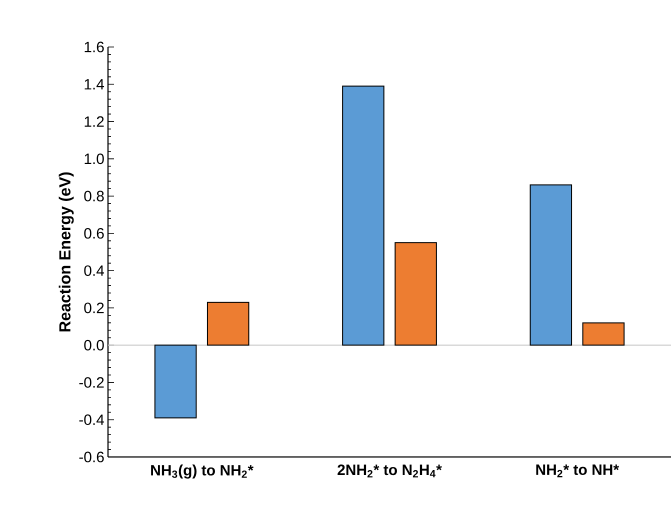  What do you see at coordinates (94, 270) in the screenshot?
I see `y-tick-label: 0.4` at bounding box center [94, 270].